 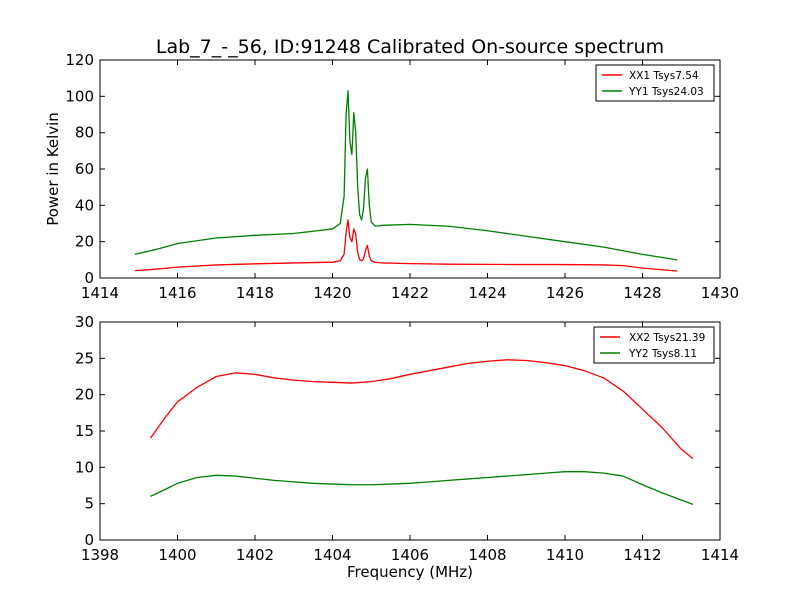 What do you see at coordinates (410, 555) in the screenshot?
I see `x-tick-label: 1406` at bounding box center [410, 555].